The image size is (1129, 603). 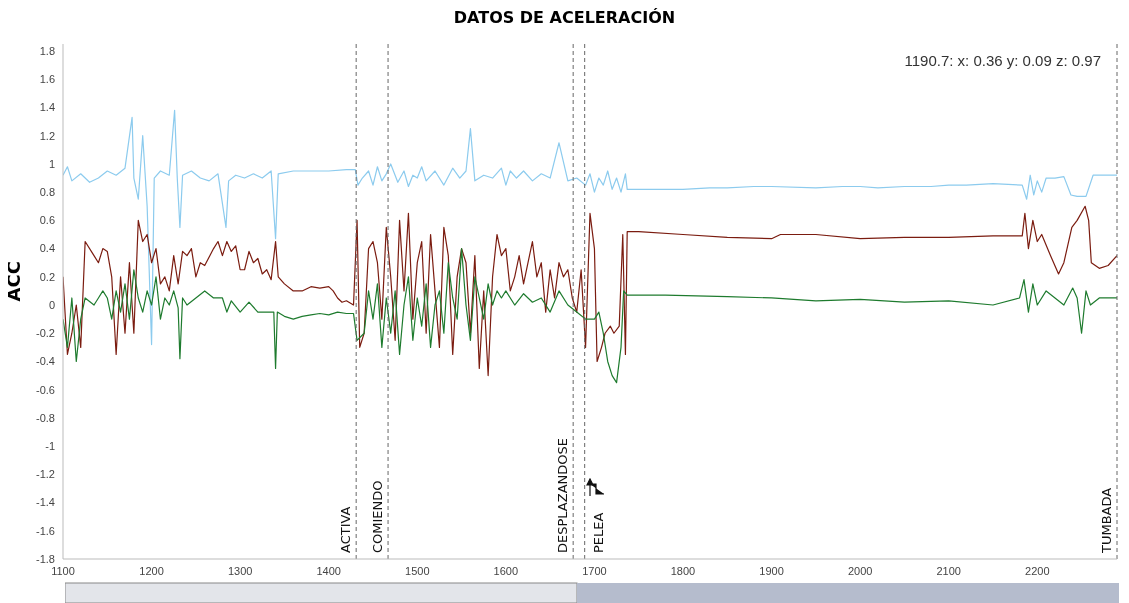 I want to click on ref-line-label: PELEA, so click(x=598, y=532).